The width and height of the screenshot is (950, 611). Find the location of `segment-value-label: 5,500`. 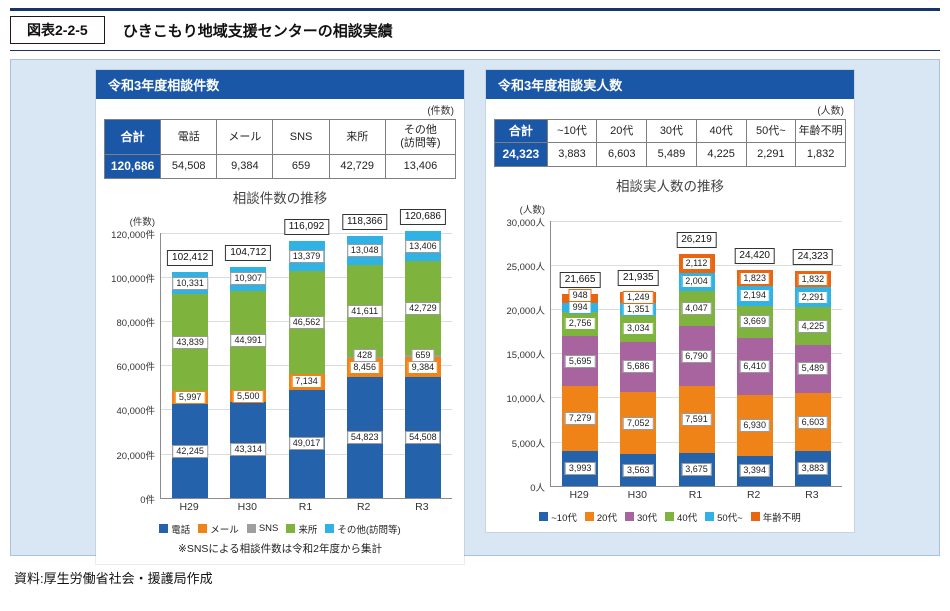

segment-value-label: 5,500 is located at coordinates (248, 396).